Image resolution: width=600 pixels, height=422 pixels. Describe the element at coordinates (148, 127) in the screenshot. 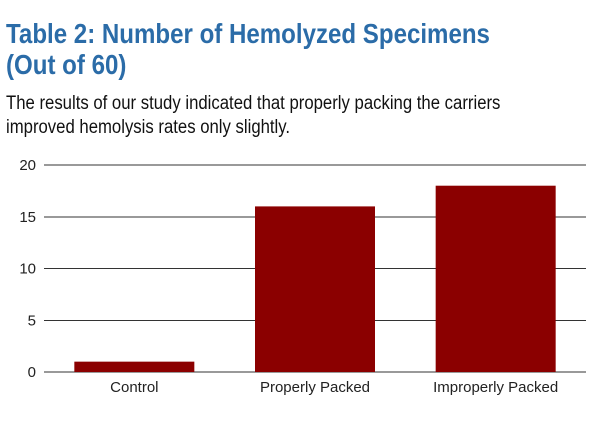

I see `chart-subtitle-line-2: improved hemolysis rates only slightly.` at that location.